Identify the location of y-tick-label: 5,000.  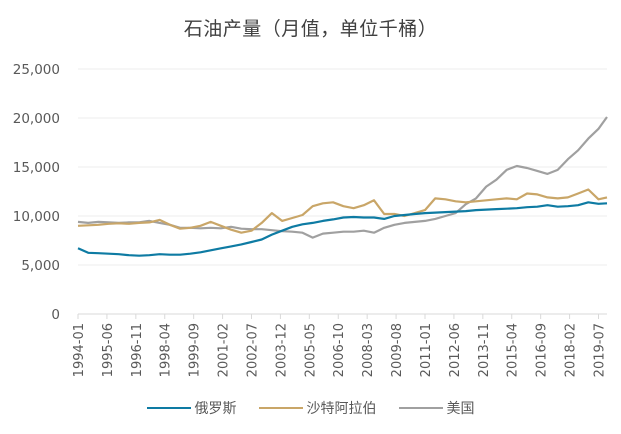
(40, 266).